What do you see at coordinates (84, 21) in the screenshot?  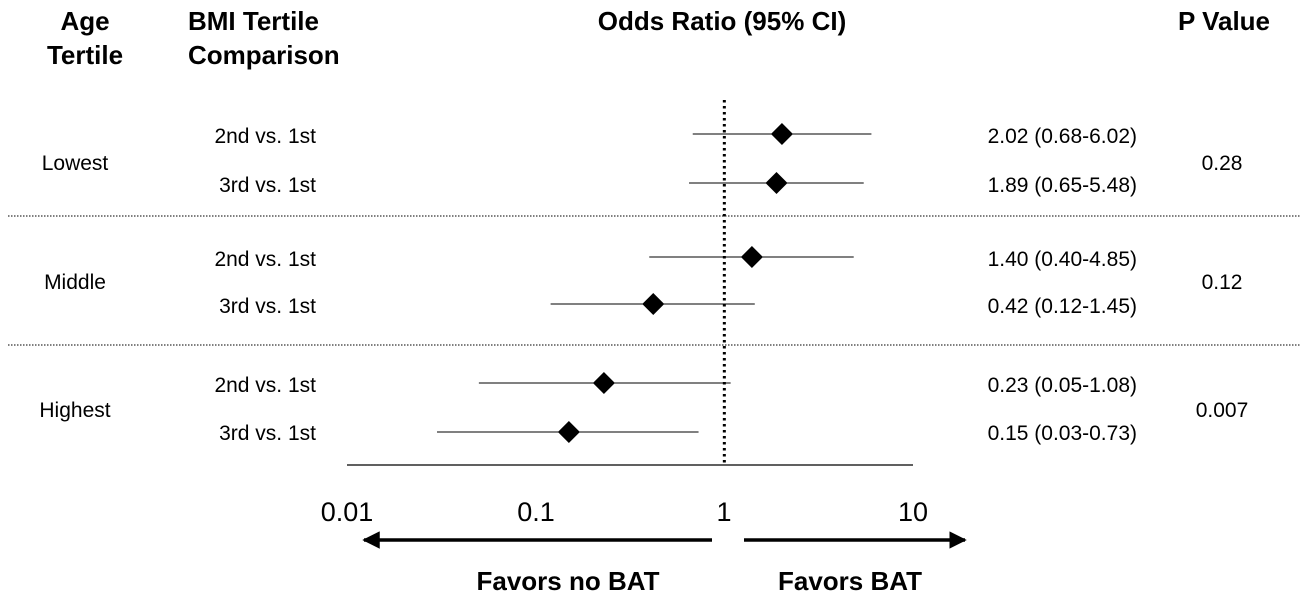 I see `header-age-line1: Age` at bounding box center [84, 21].